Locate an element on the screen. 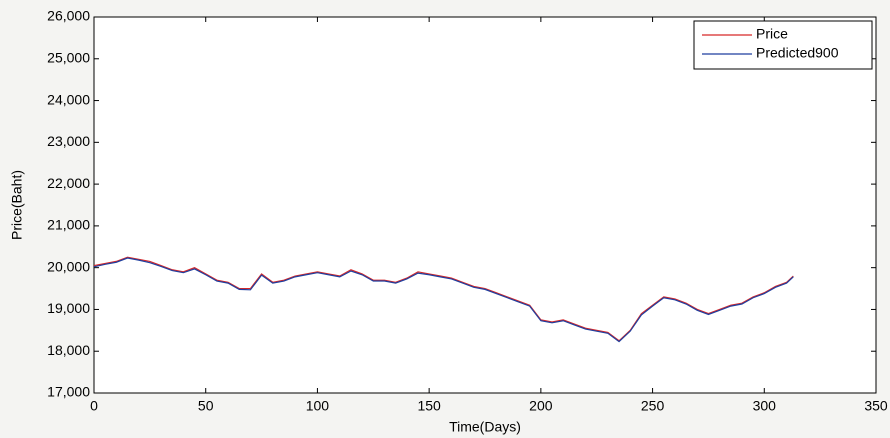 This screenshot has width=890, height=438. legend-label: Predicted900 is located at coordinates (797, 53).